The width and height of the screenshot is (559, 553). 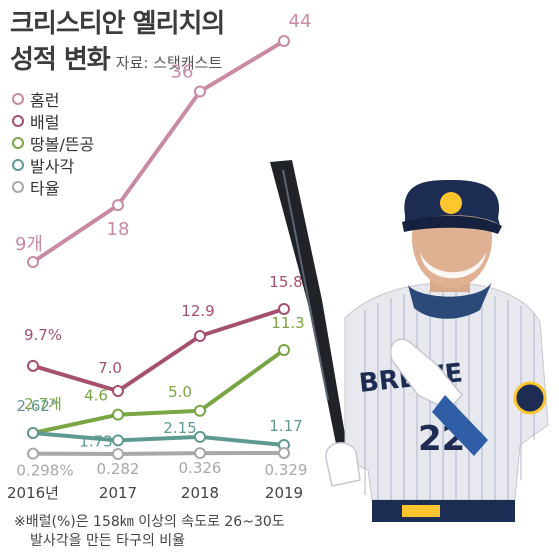 What do you see at coordinates (286, 470) in the screenshot?
I see `data-label-avg-3: 0.329` at bounding box center [286, 470].